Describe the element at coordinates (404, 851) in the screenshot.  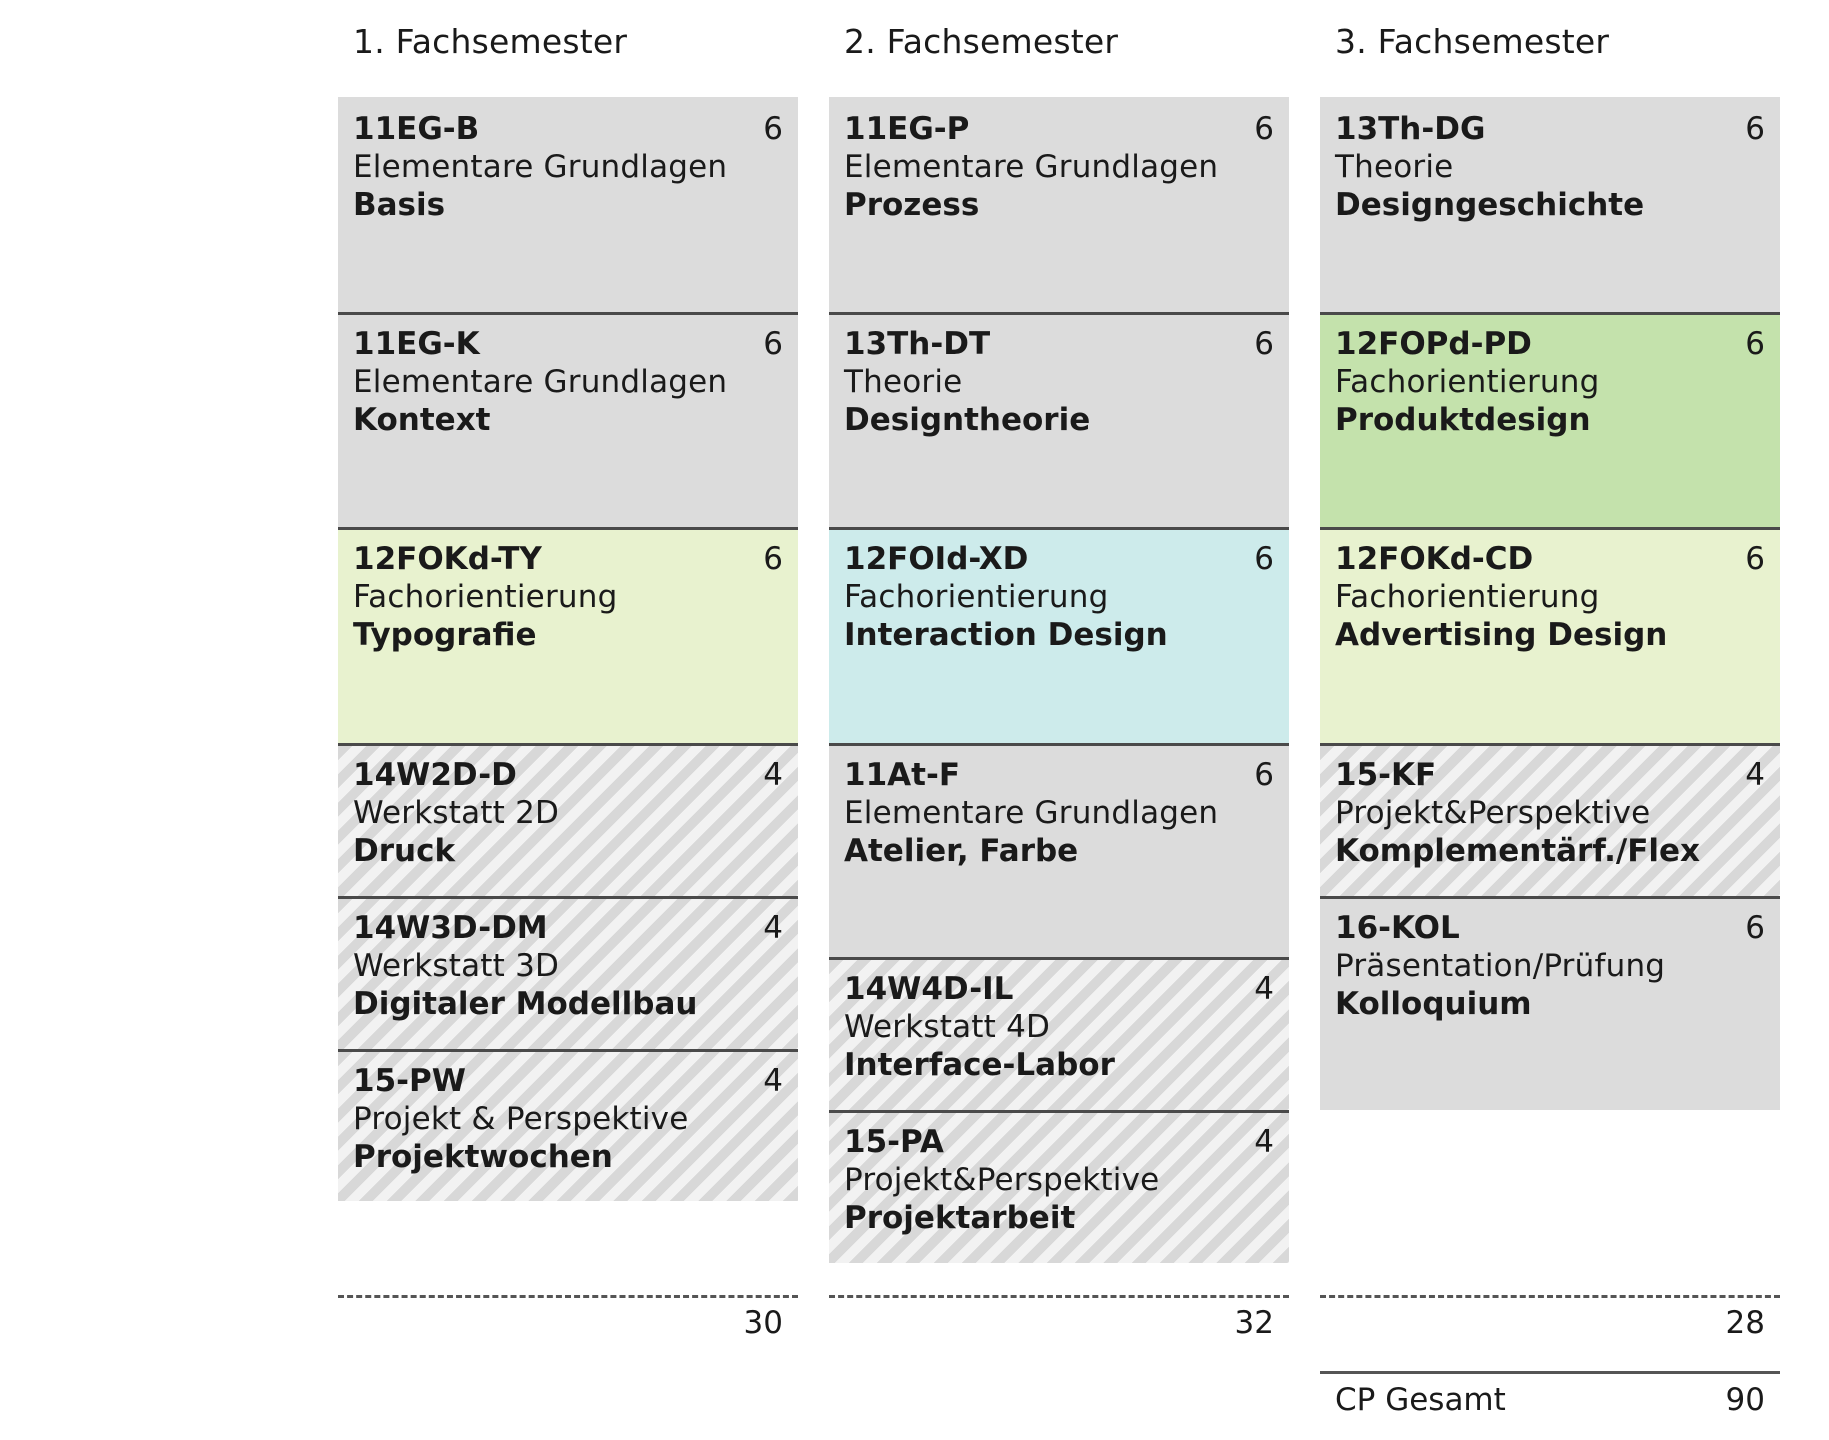
I see `module-name: Druck` at that location.